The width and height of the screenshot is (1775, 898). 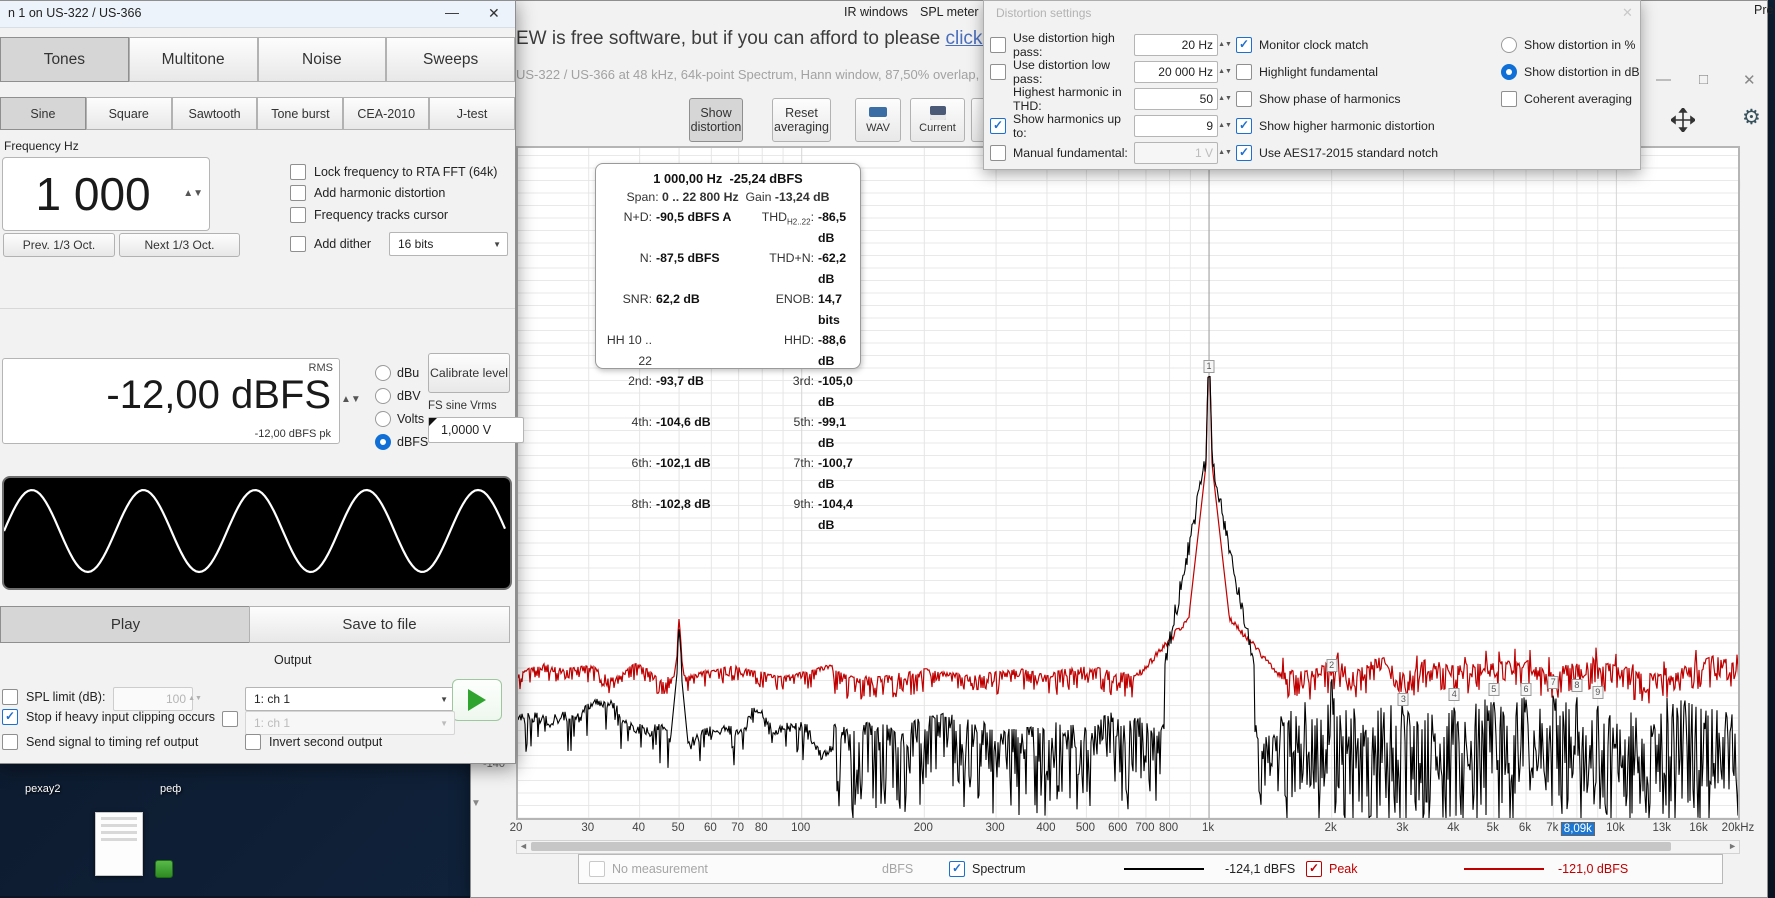 What do you see at coordinates (523, 846) in the screenshot?
I see `scroll-left-icon: ◄` at bounding box center [523, 846].